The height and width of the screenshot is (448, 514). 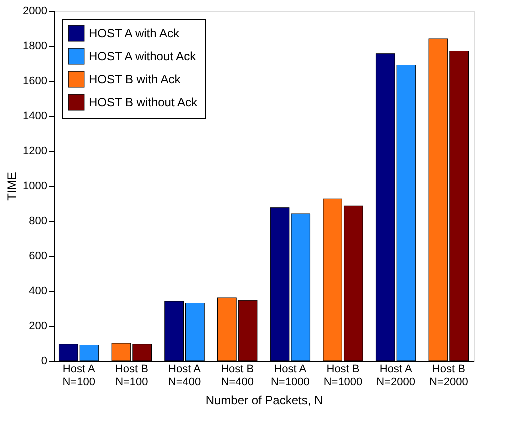 What do you see at coordinates (38, 326) in the screenshot?
I see `y-tick-label: 200` at bounding box center [38, 326].